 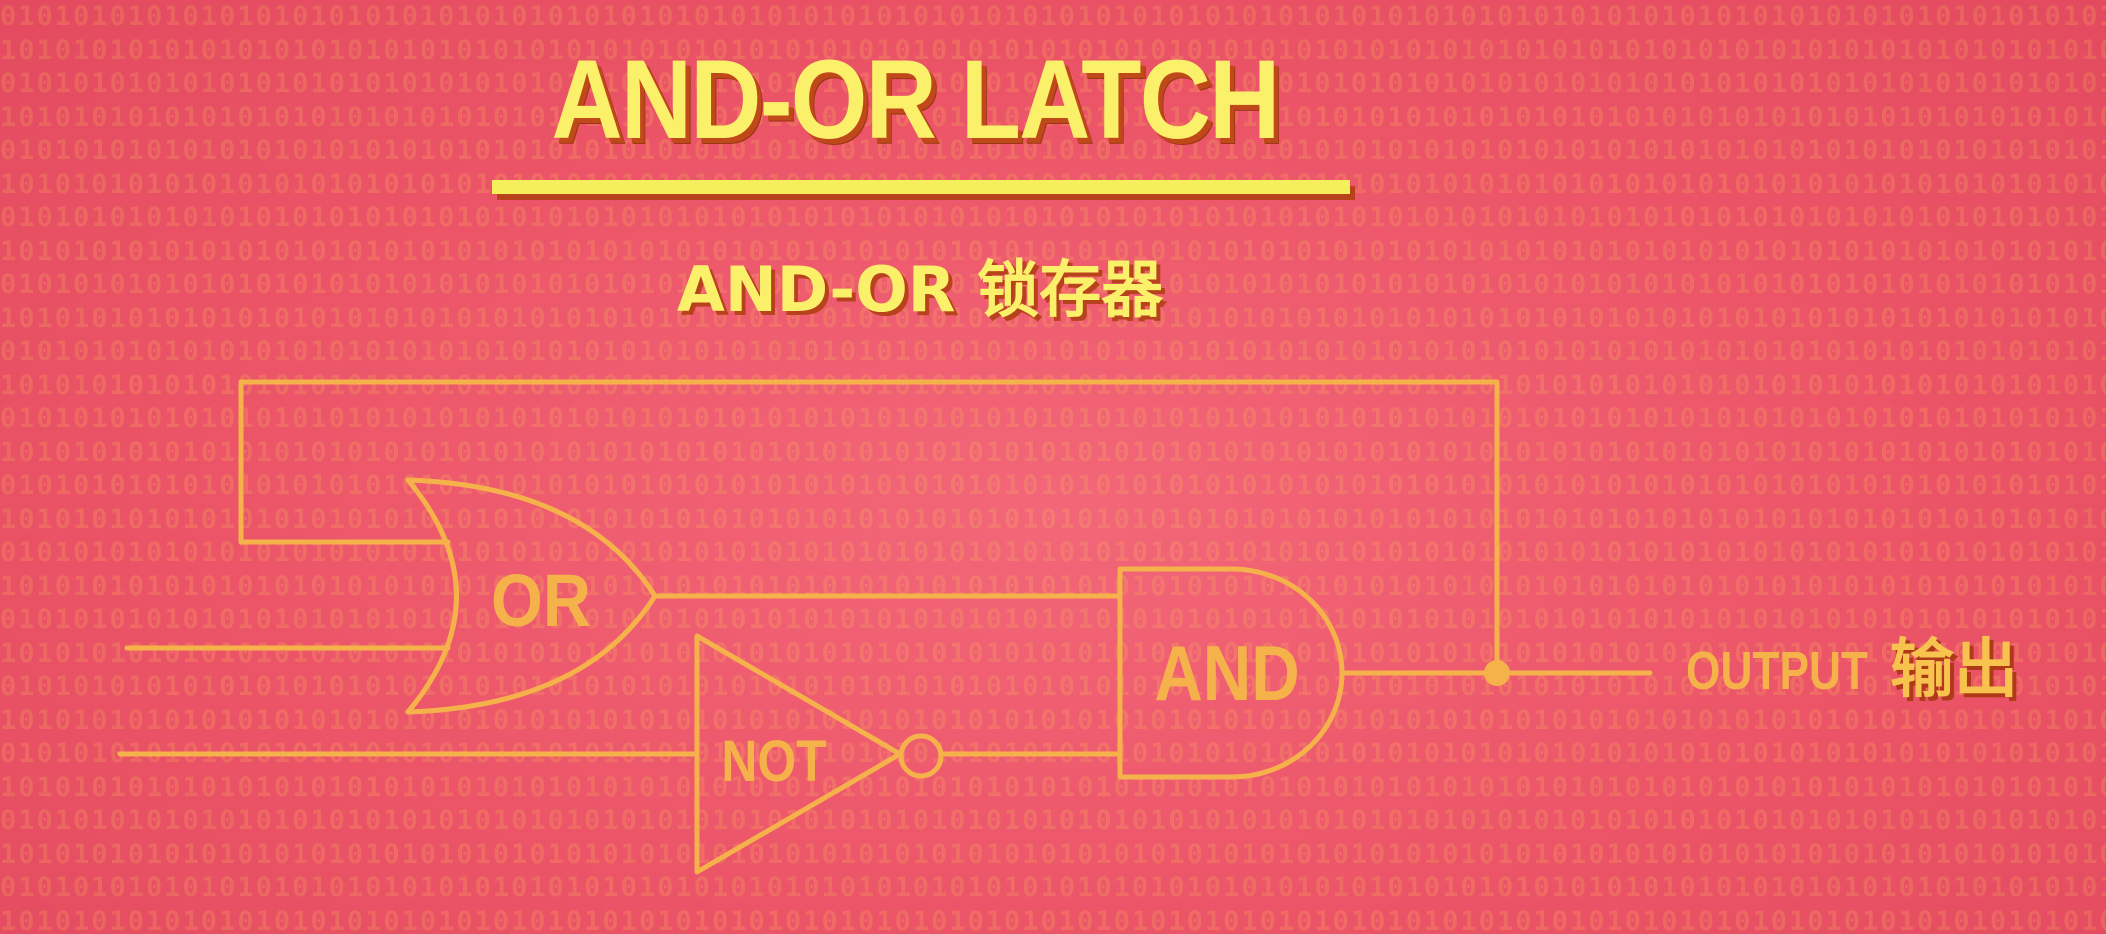 I want to click on and-gate-label: AND, so click(x=1226, y=673).